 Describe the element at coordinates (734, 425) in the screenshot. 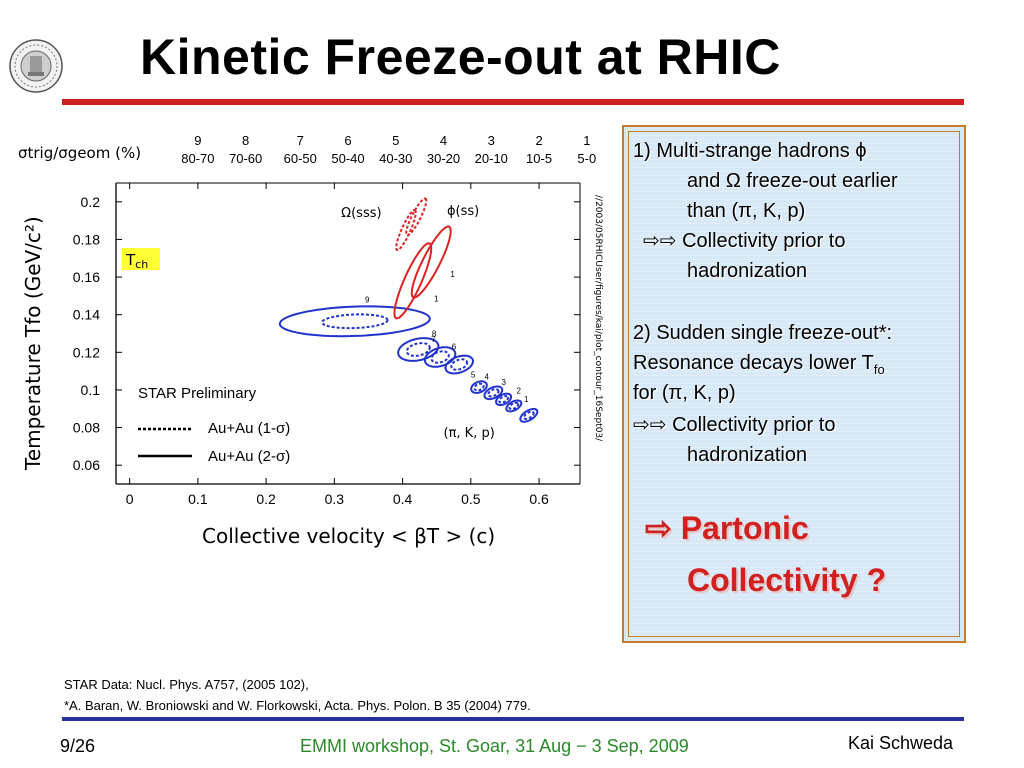

I see `point2-line4: ⇨⇨ Collectivity prior to` at that location.